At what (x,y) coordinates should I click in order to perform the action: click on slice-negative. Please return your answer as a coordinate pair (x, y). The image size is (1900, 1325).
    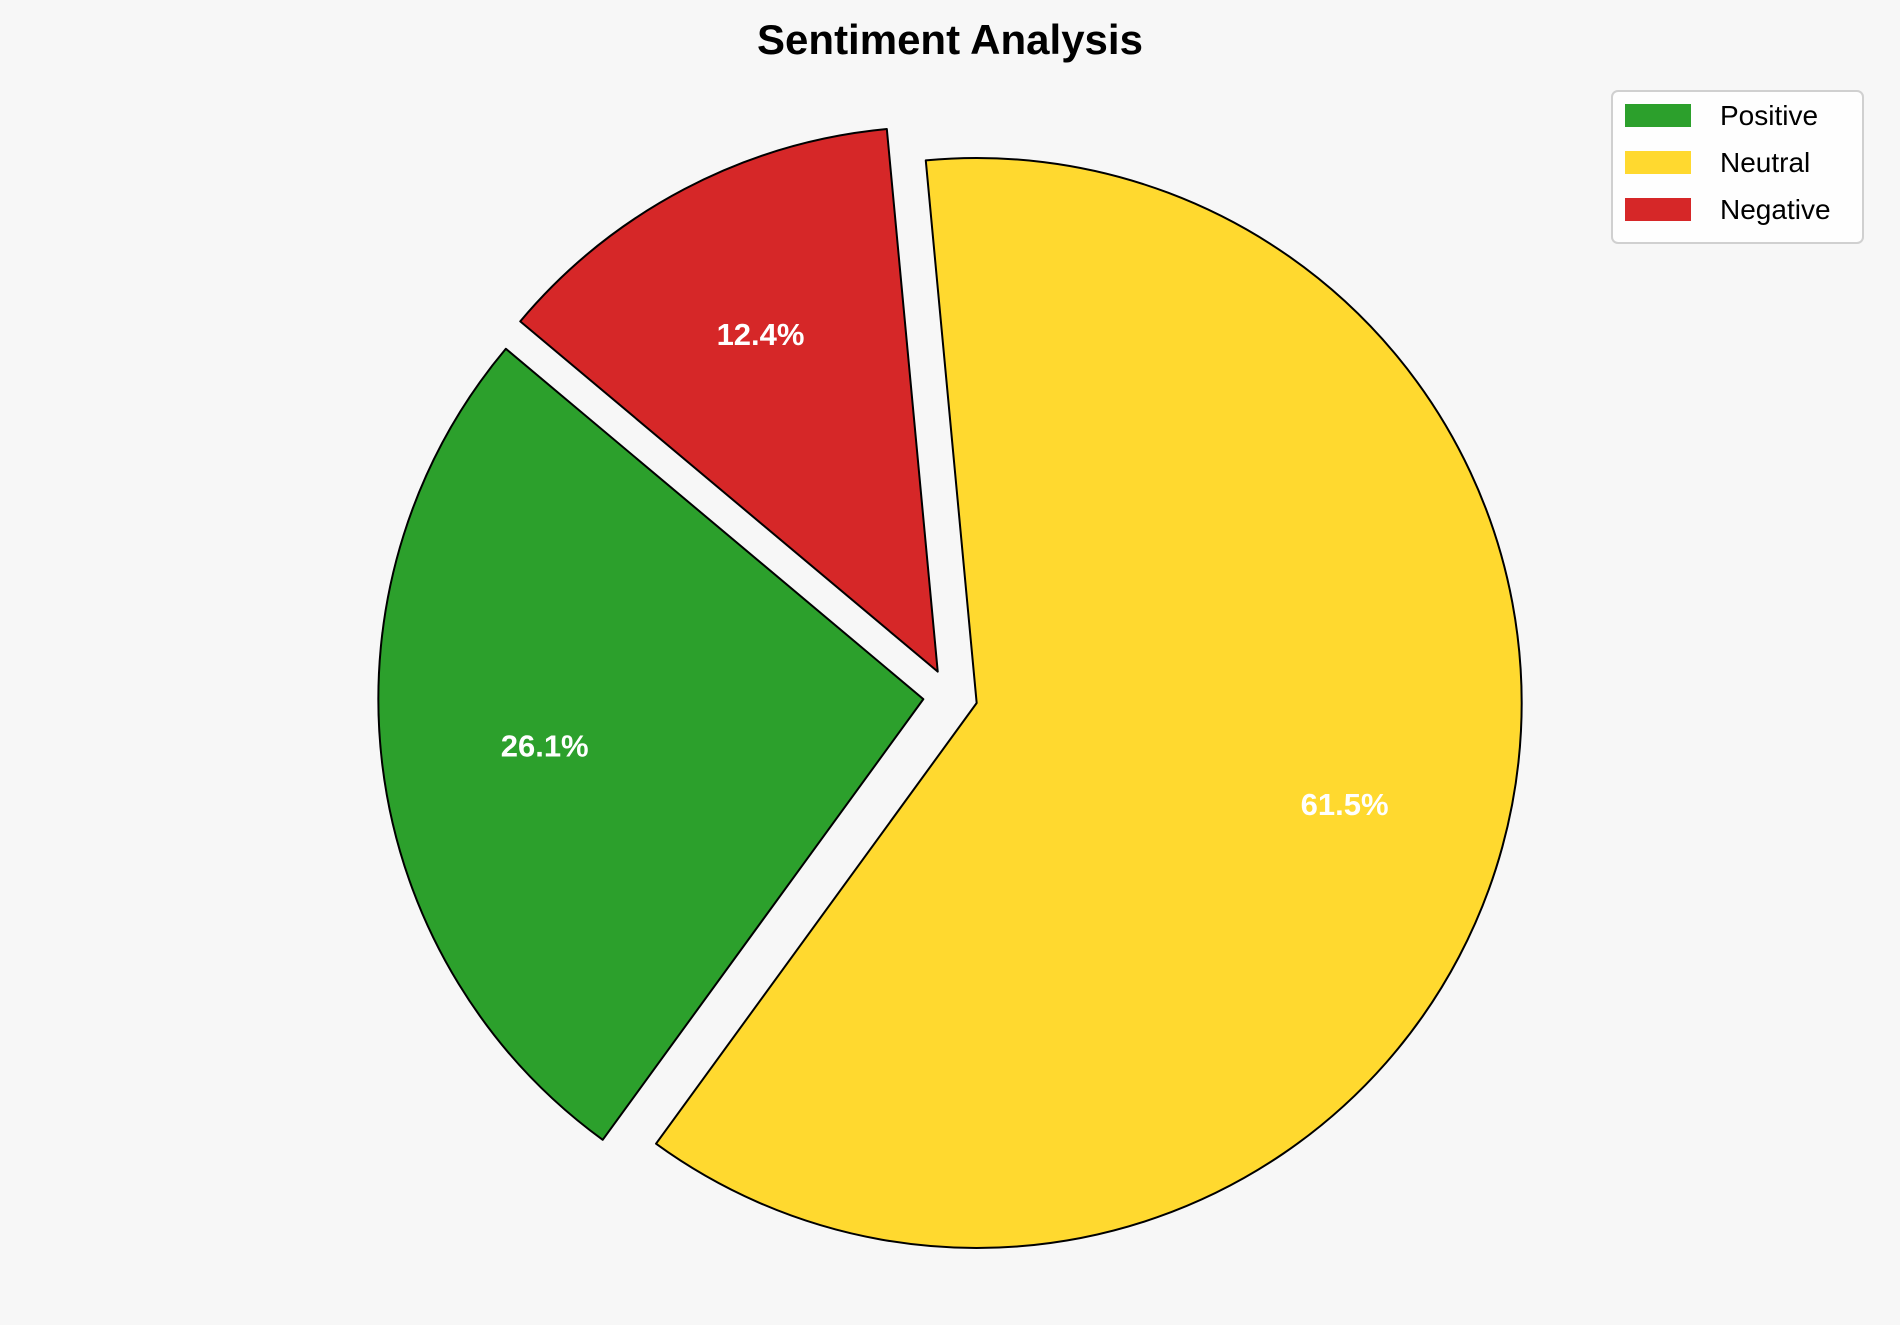
    Looking at the image, I should click on (729, 400).